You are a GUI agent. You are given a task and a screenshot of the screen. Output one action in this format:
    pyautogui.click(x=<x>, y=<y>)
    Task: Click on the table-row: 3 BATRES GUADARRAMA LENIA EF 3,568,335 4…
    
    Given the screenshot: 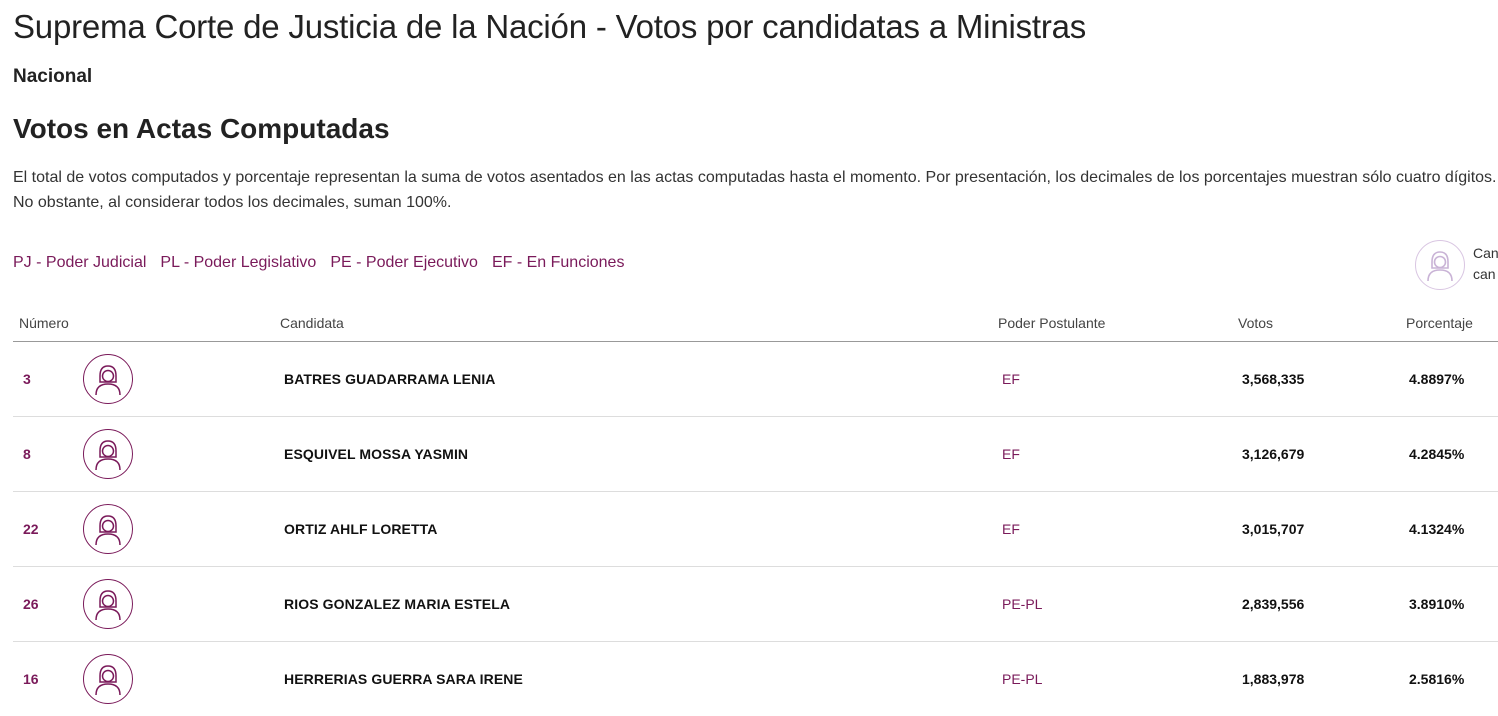 What is the action you would take?
    pyautogui.click(x=755, y=379)
    